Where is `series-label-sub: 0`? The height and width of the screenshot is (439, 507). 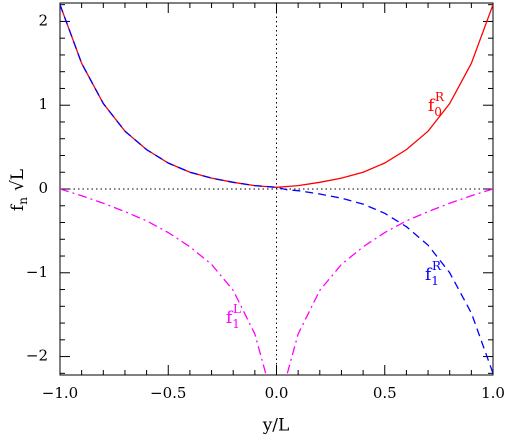
series-label-sub: 0 is located at coordinates (438, 112).